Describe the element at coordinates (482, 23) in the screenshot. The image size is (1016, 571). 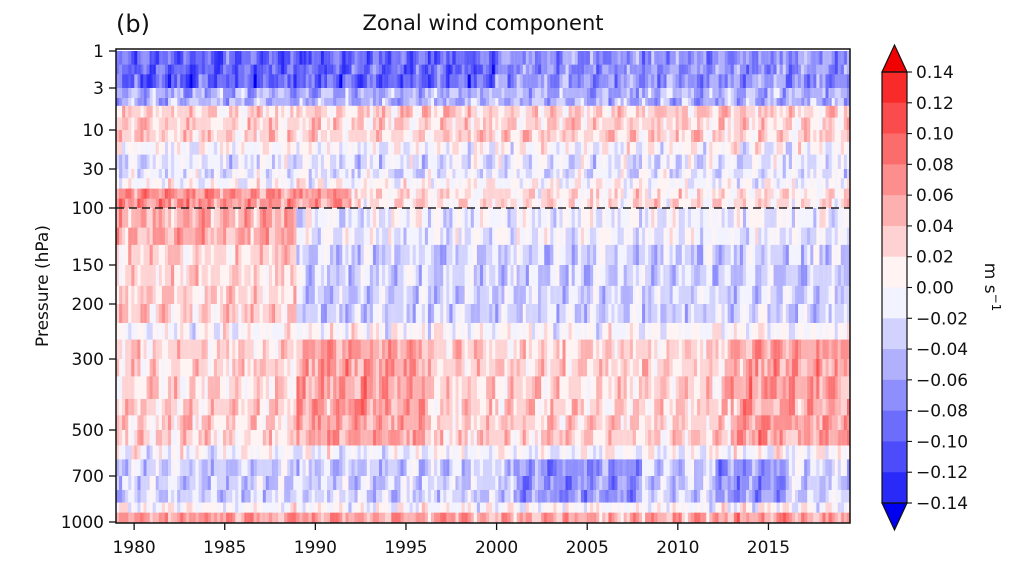
I see `chart-title: Zonal wind component` at that location.